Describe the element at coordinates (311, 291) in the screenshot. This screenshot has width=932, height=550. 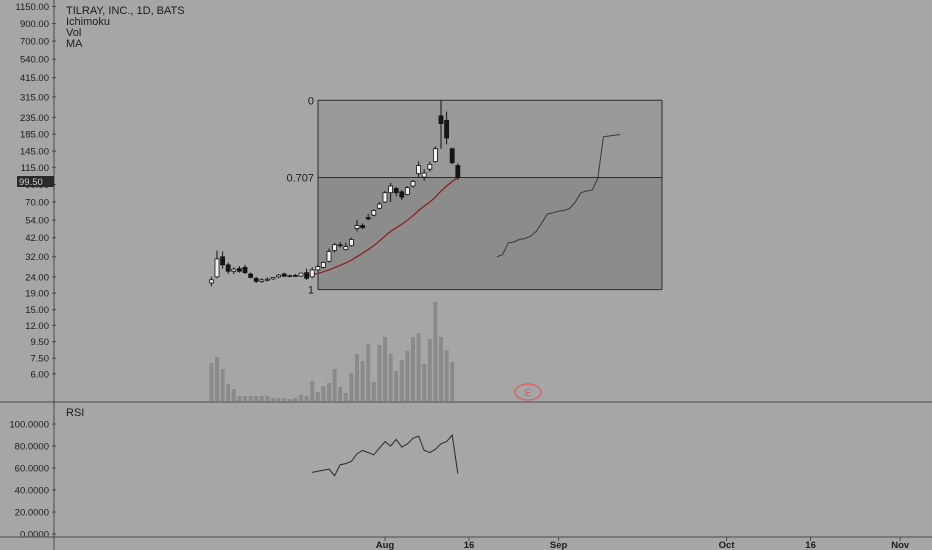
I see `fib-level-label: 1` at that location.